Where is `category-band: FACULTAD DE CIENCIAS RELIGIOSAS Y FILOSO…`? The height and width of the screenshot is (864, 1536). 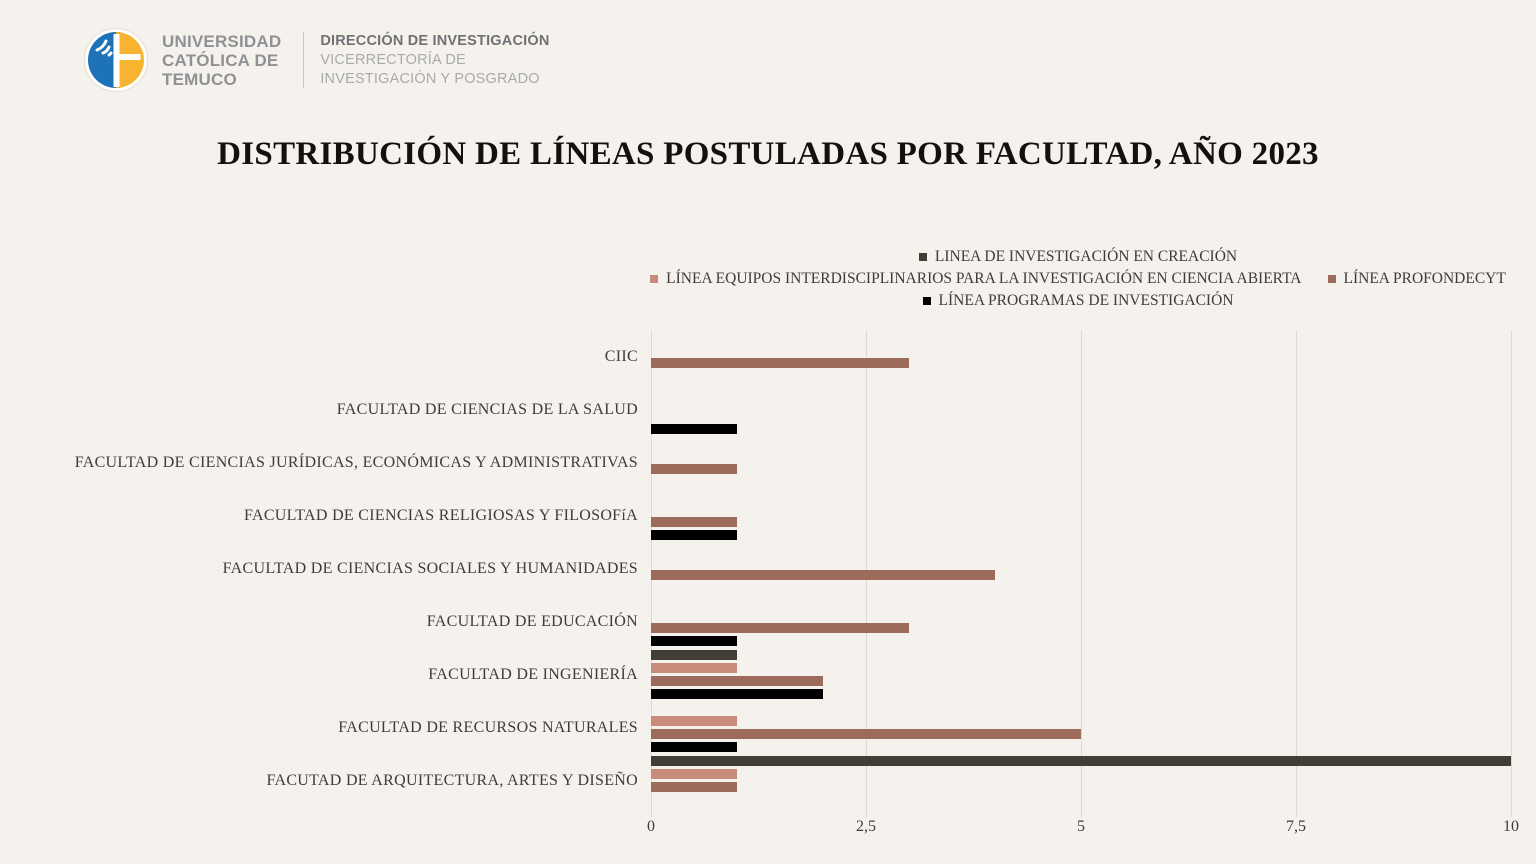 category-band: FACULTAD DE CIENCIAS RELIGIOSAS Y FILOSO… is located at coordinates (755, 515).